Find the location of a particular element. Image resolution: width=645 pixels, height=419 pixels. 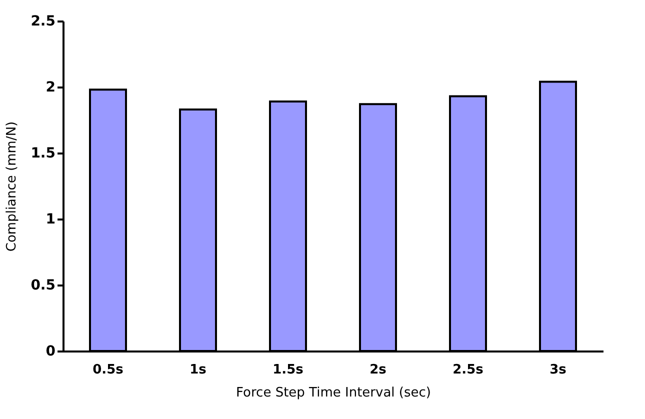

y-tick-label: 0.5 is located at coordinates (43, 286).